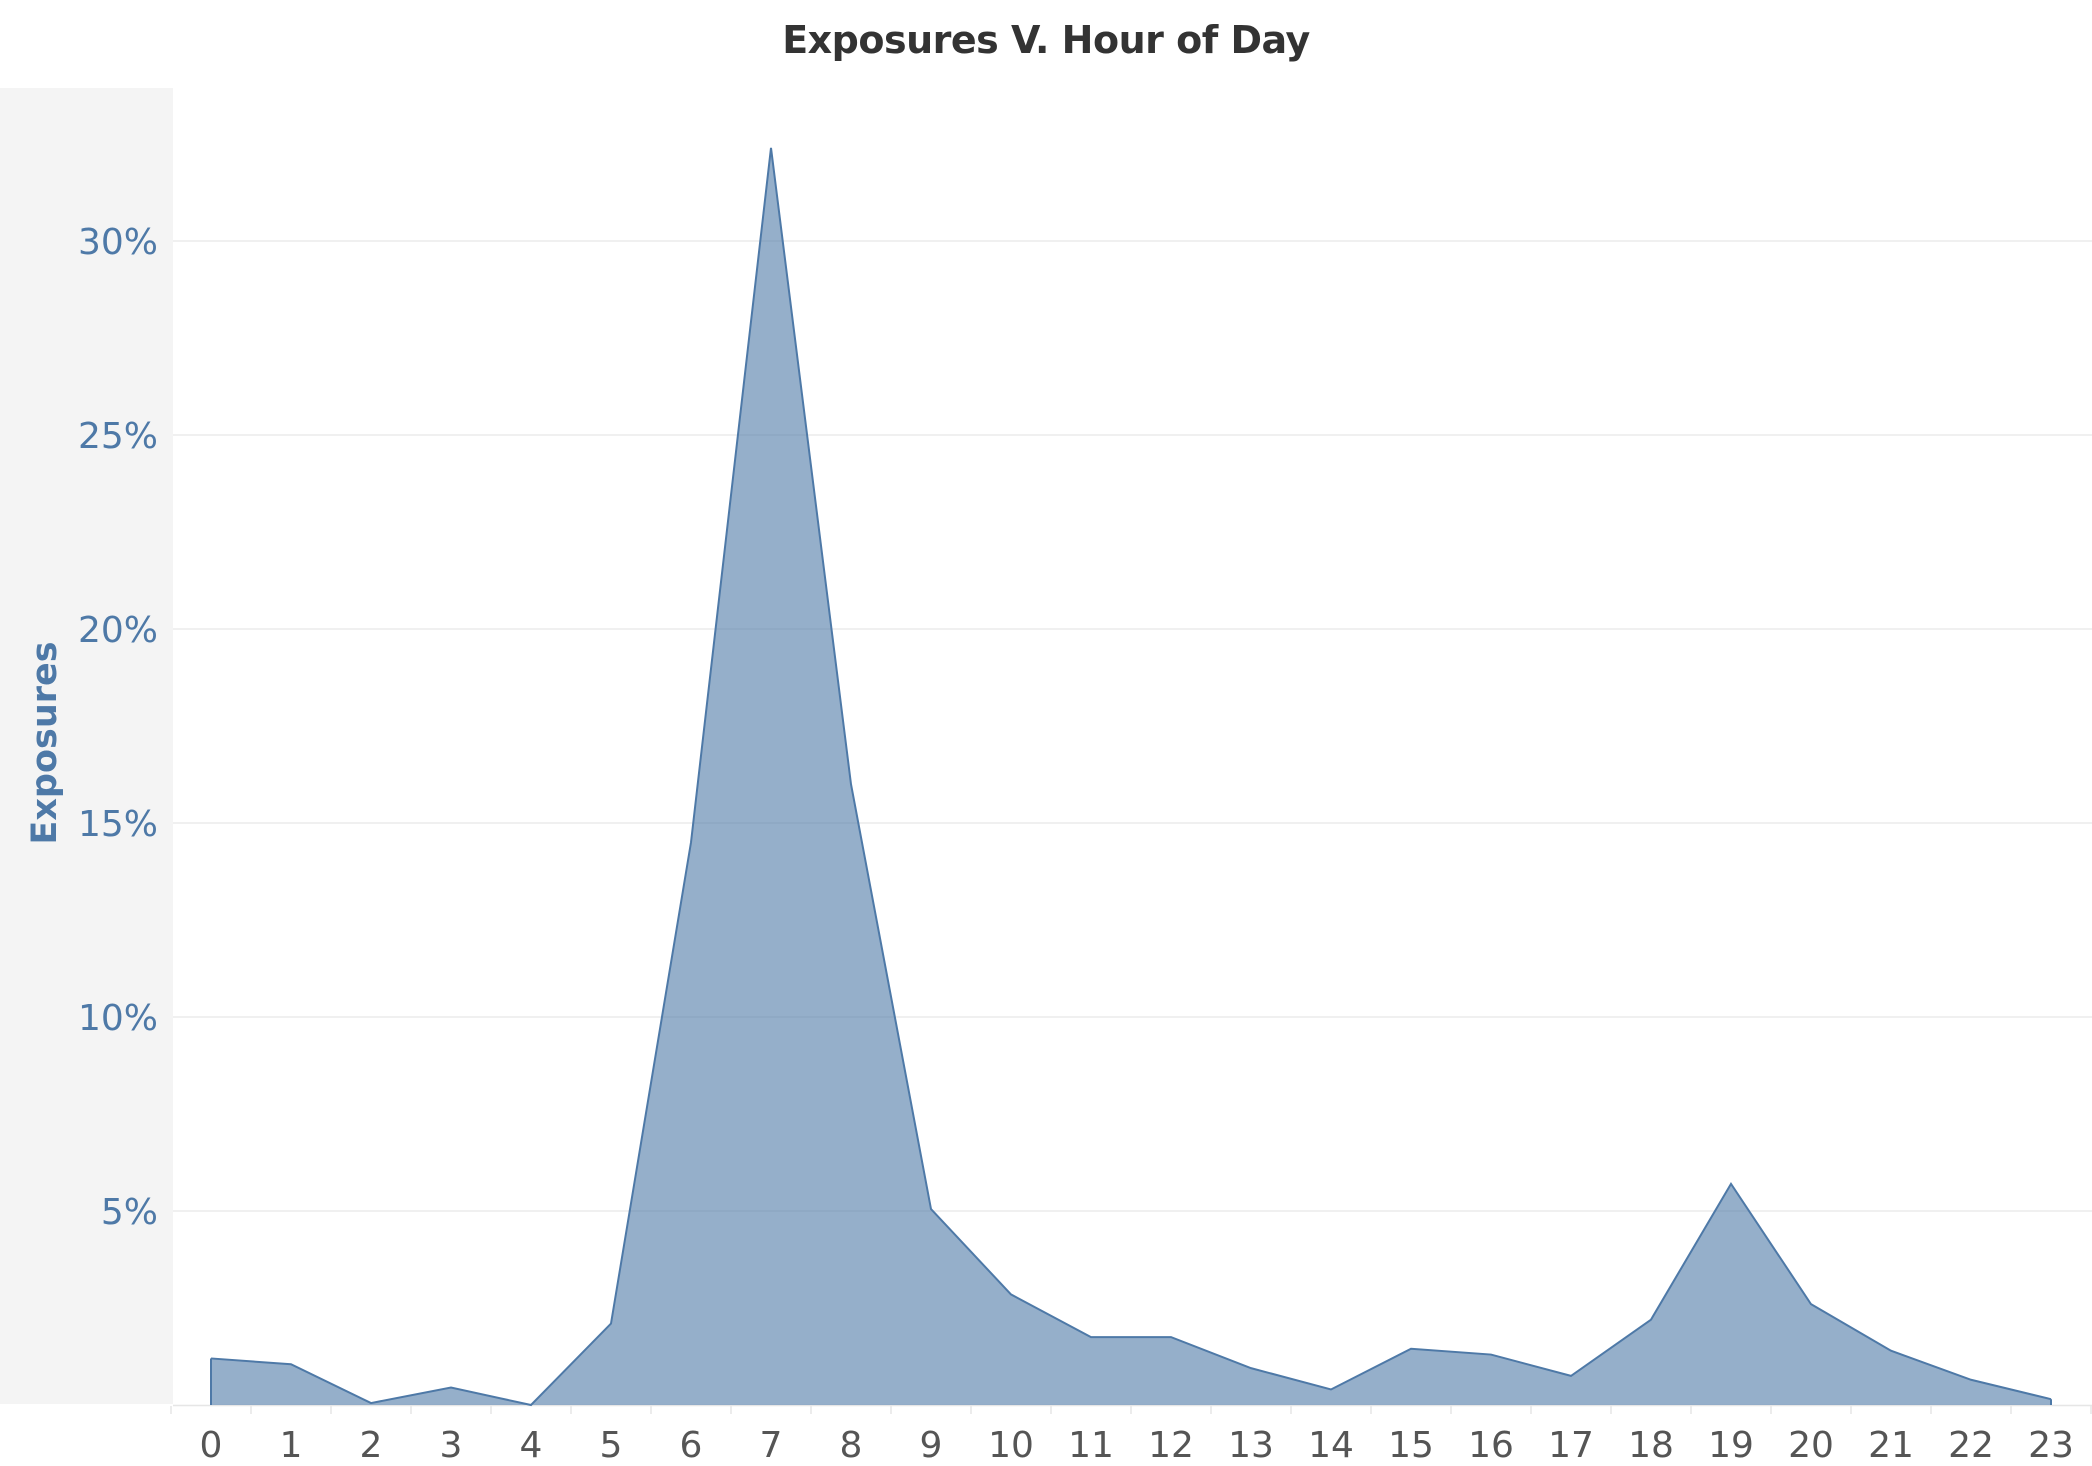 Image resolution: width=2092 pixels, height=1466 pixels. Describe the element at coordinates (1171, 1445) in the screenshot. I see `x-tick-label: 12` at that location.